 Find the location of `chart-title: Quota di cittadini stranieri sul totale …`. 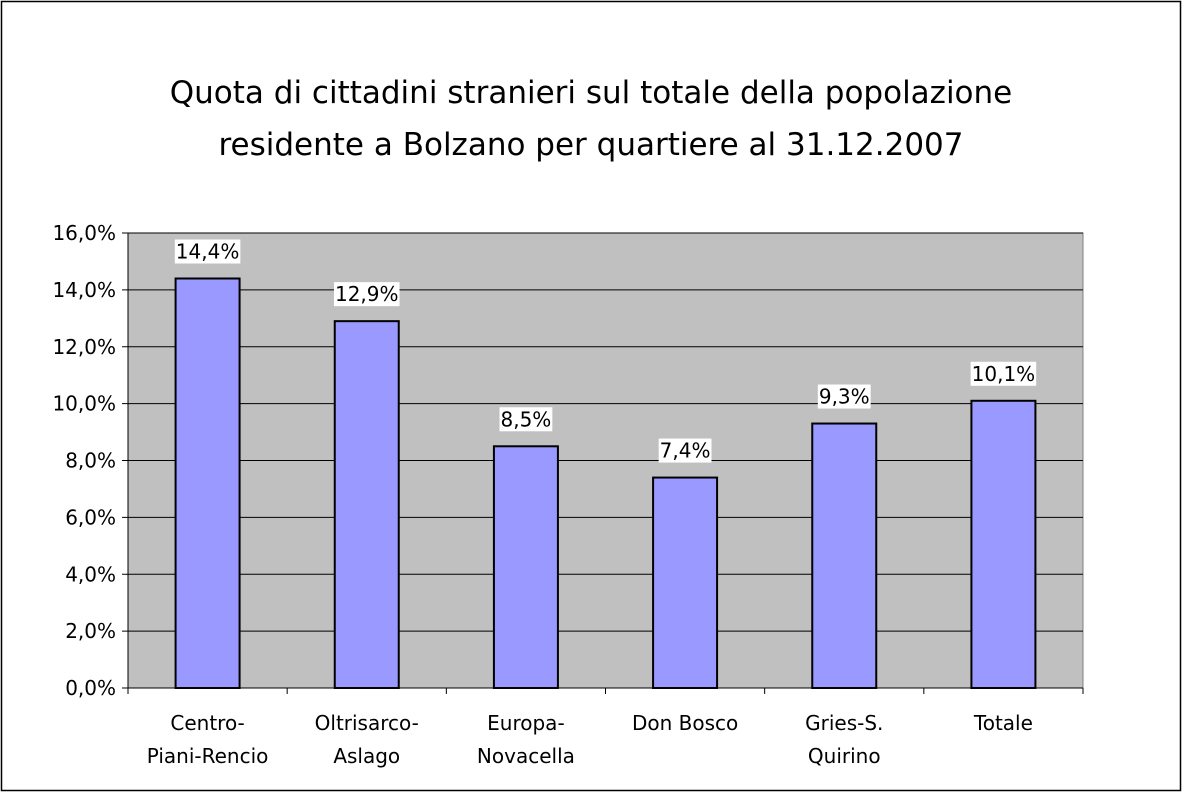

chart-title: Quota di cittadini stranieri sul totale … is located at coordinates (591, 119).